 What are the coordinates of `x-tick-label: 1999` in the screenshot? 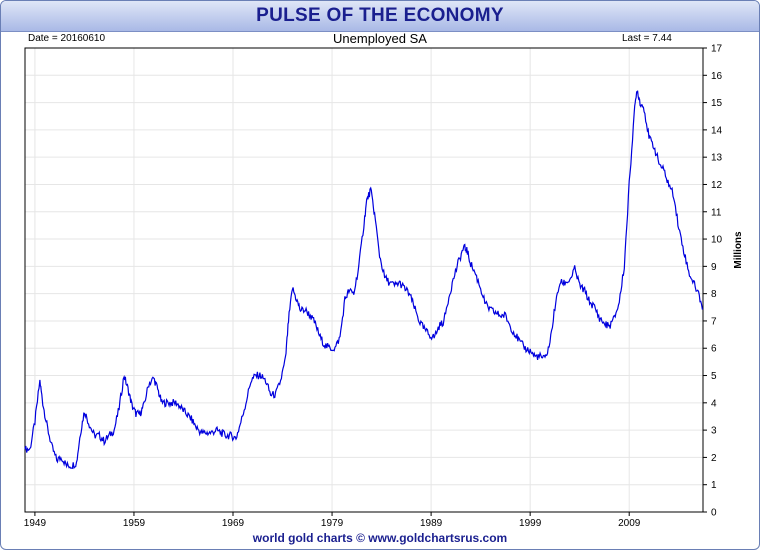 It's located at (530, 523).